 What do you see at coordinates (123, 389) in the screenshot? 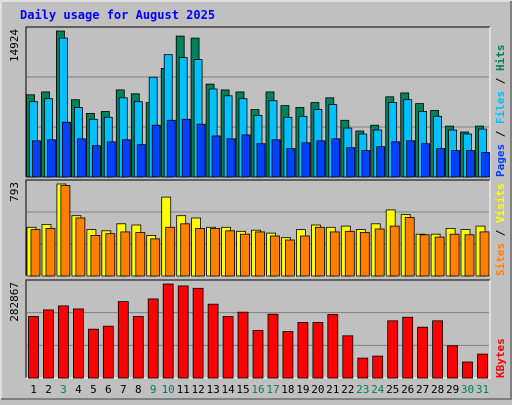
I see `x-tick-label: 7` at bounding box center [123, 389].